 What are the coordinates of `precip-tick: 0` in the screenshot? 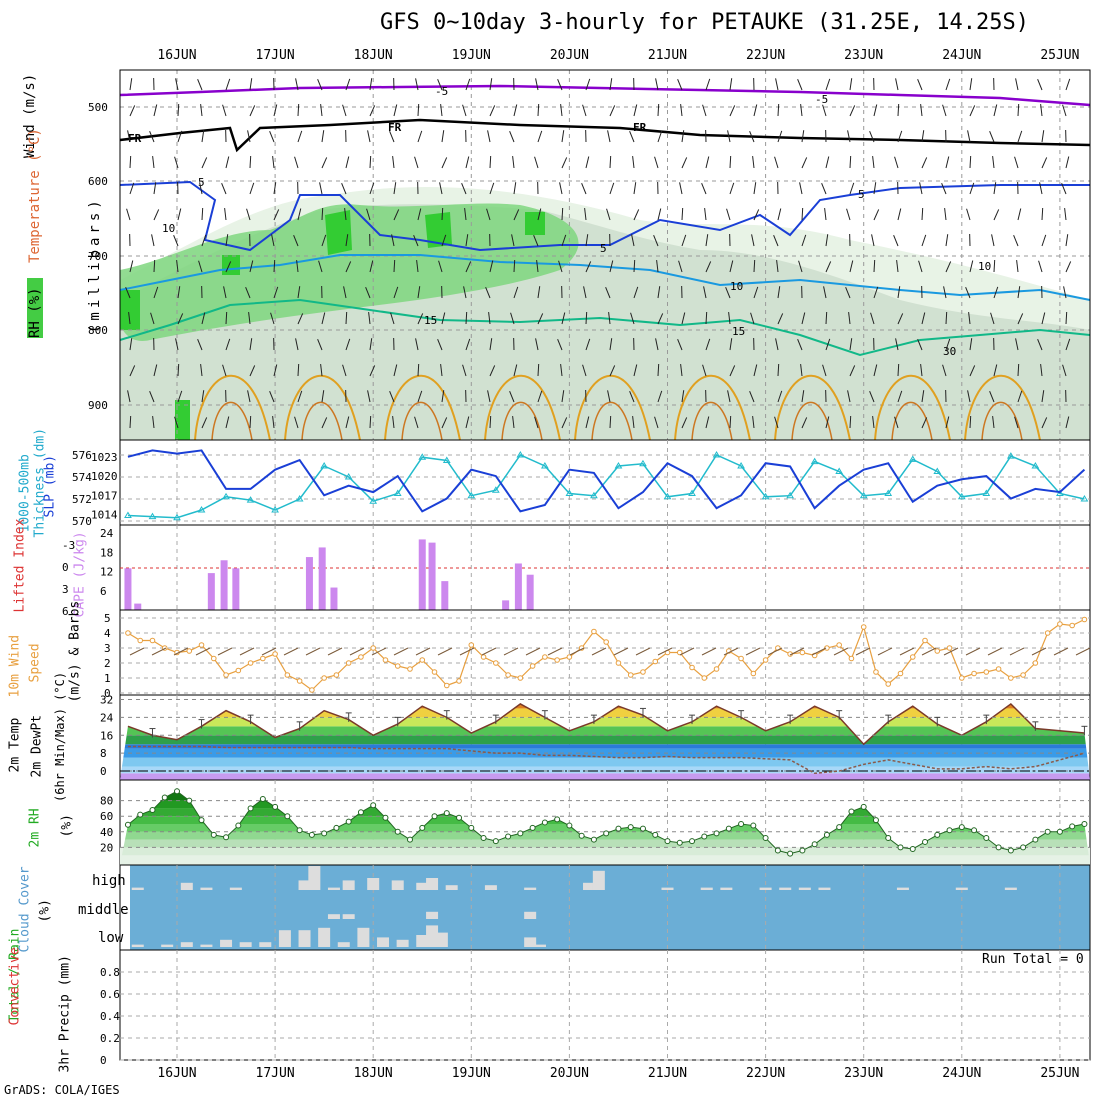 It's located at (103, 1060).